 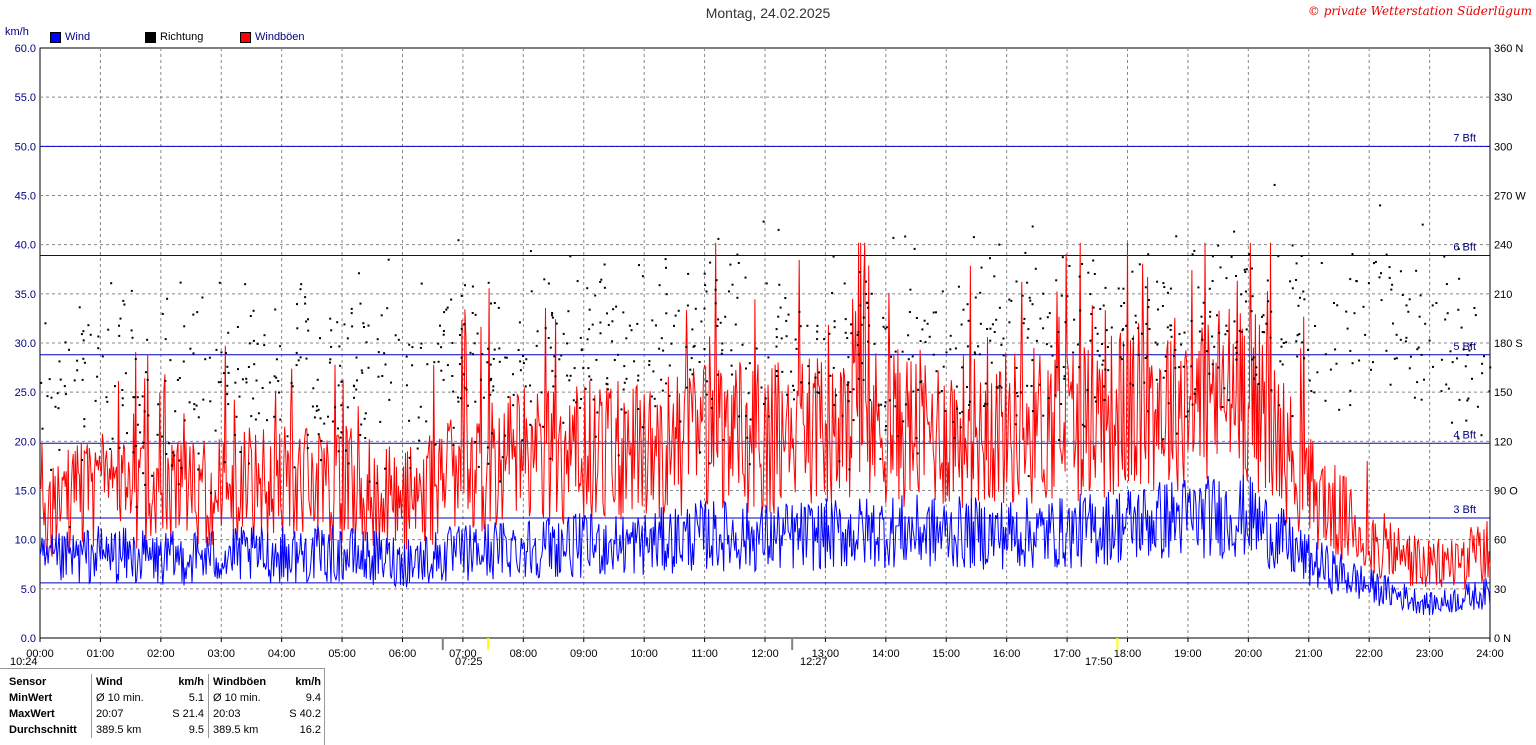 I want to click on summary-cell: 20:03, so click(x=245, y=714).